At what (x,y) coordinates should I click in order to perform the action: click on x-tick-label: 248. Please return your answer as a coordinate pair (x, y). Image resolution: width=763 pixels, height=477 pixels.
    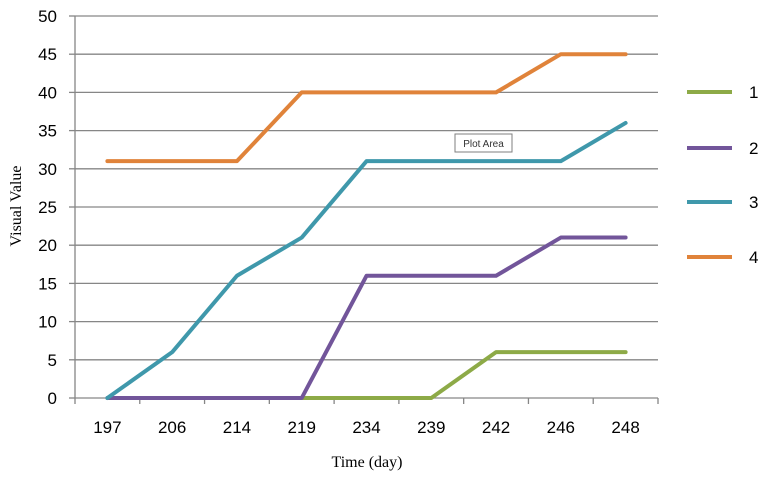
    Looking at the image, I should click on (625, 427).